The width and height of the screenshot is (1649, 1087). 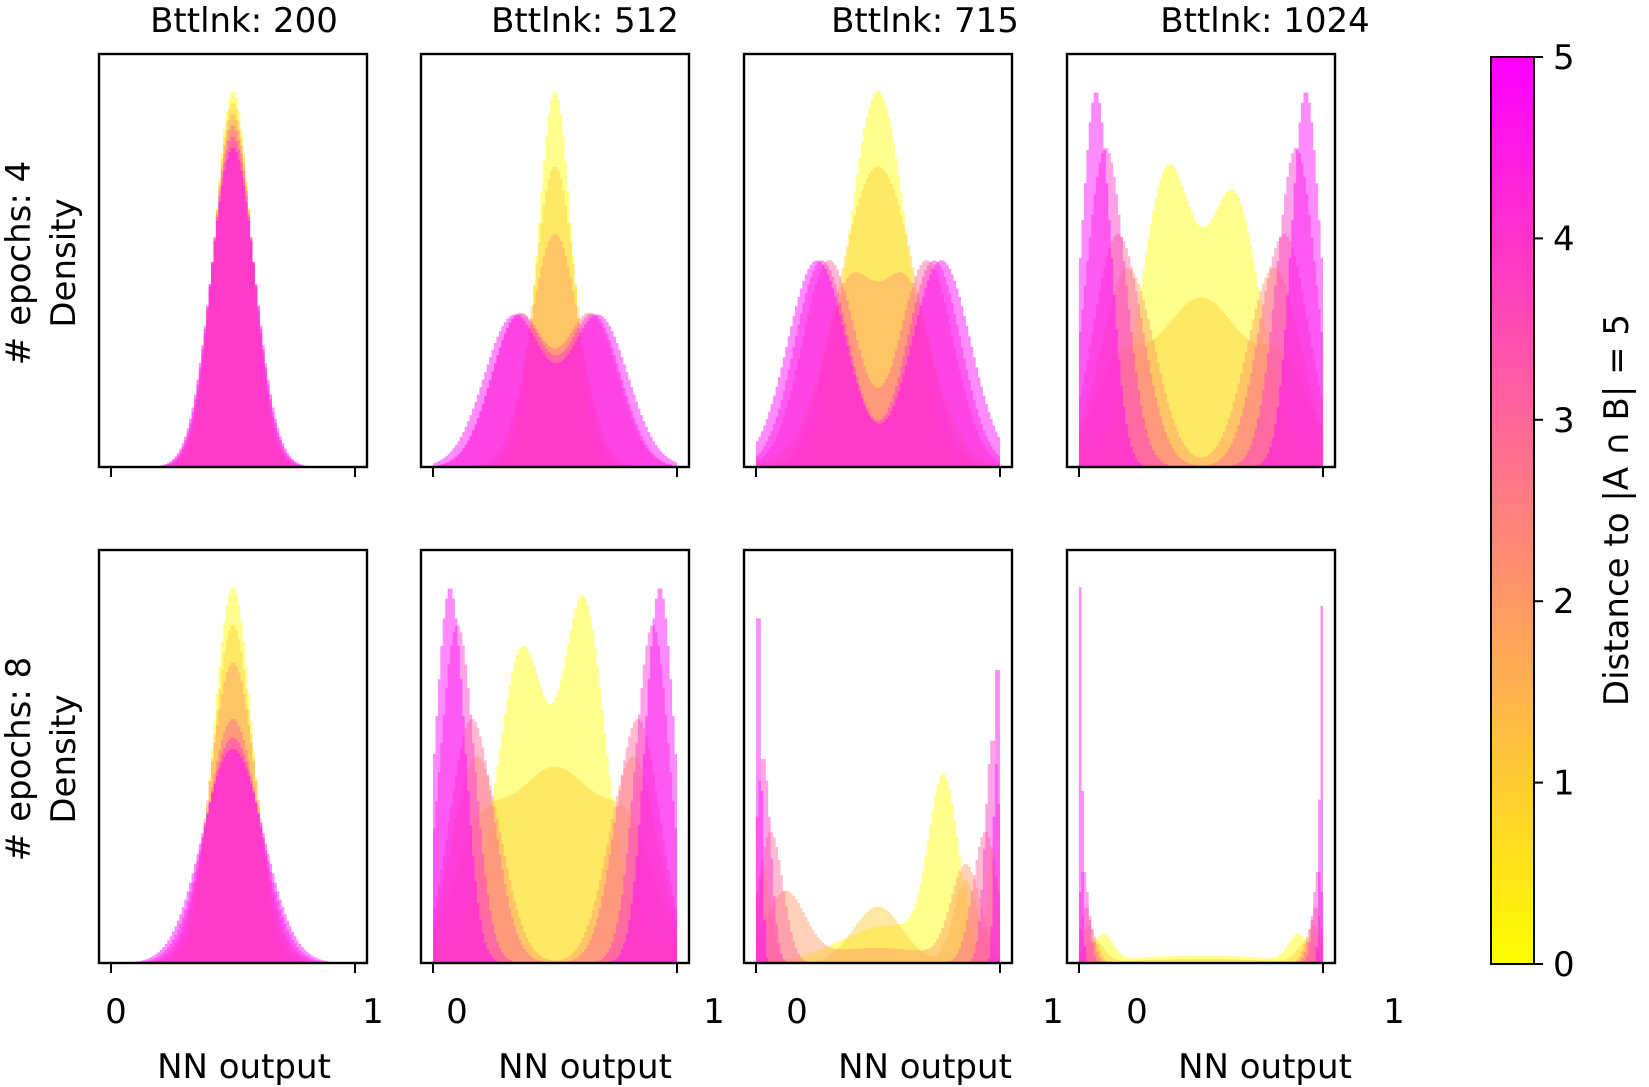 I want to click on xtick-label-col2-1: 1, so click(x=714, y=1012).